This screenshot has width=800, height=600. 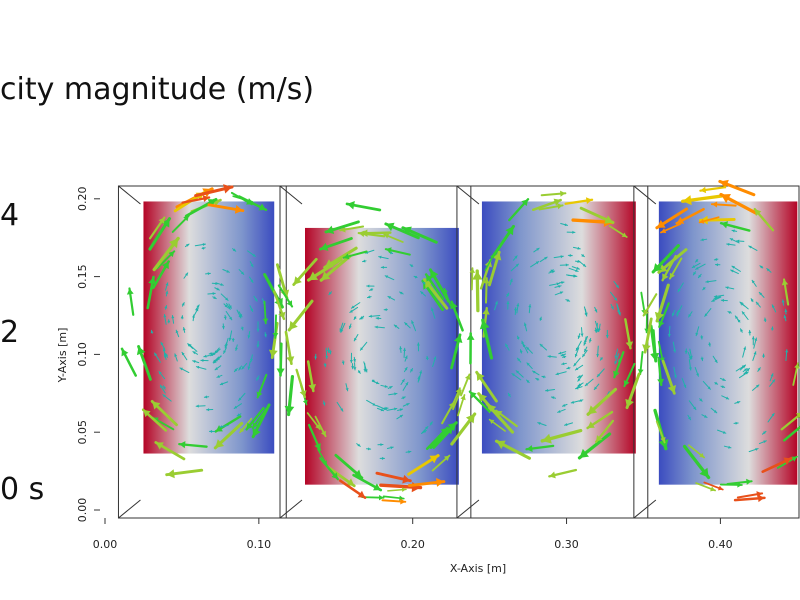 What do you see at coordinates (478, 568) in the screenshot?
I see `x-axis-title: X-Axis [m]` at bounding box center [478, 568].